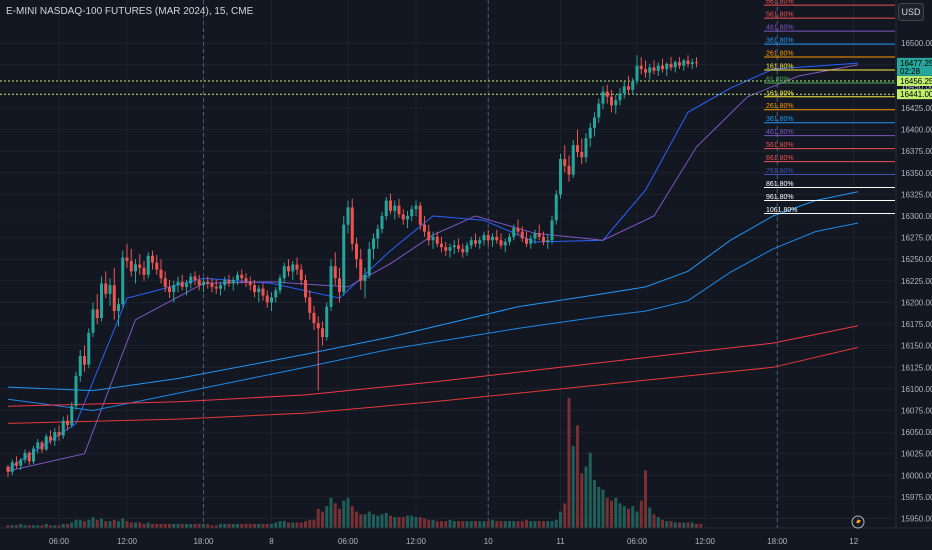 Image resolution: width=932 pixels, height=550 pixels. What do you see at coordinates (916, 130) in the screenshot?
I see `price-axis-label: 16400.00` at bounding box center [916, 130].